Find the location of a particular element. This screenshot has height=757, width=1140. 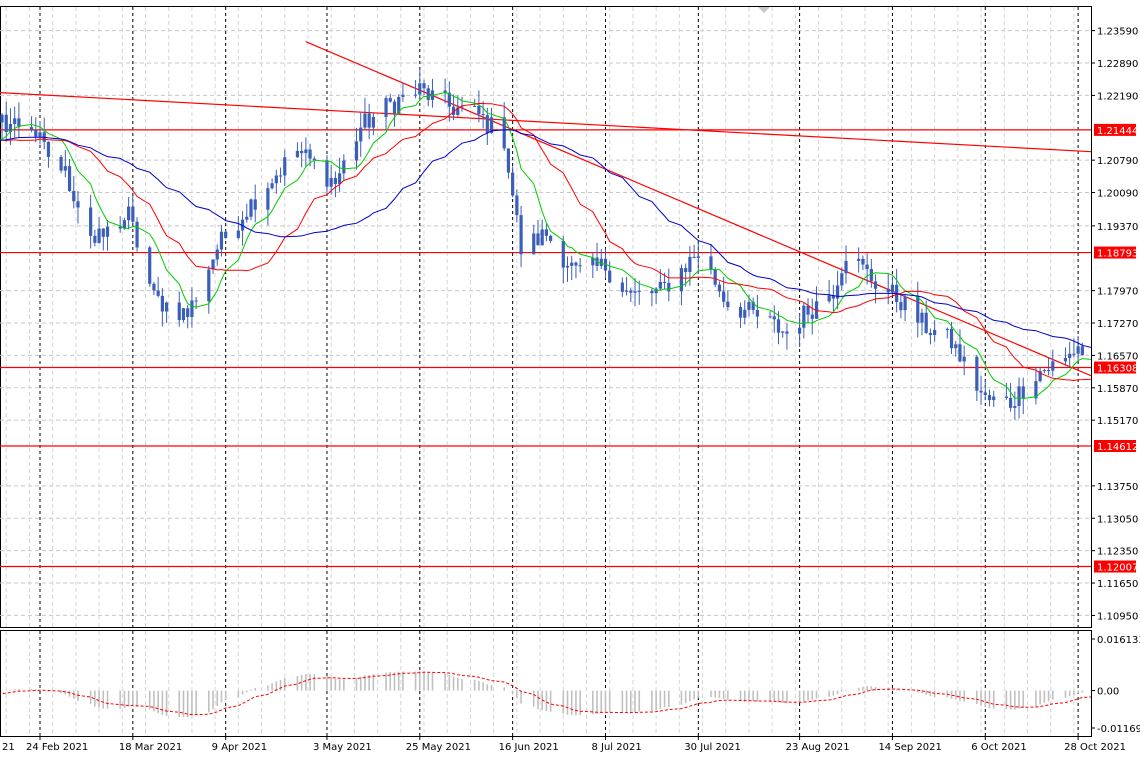

price-axis-label: 1.23590 is located at coordinates (1117, 32).